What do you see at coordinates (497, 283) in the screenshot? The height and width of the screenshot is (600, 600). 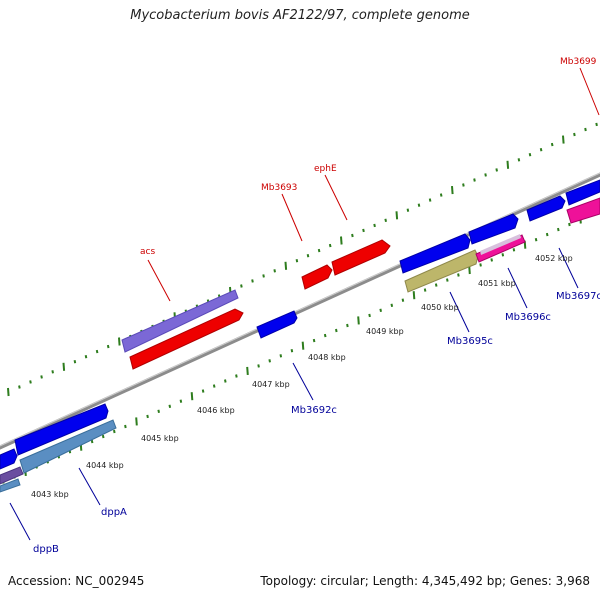 I see `kbp-label: 4051 kbp` at bounding box center [497, 283].